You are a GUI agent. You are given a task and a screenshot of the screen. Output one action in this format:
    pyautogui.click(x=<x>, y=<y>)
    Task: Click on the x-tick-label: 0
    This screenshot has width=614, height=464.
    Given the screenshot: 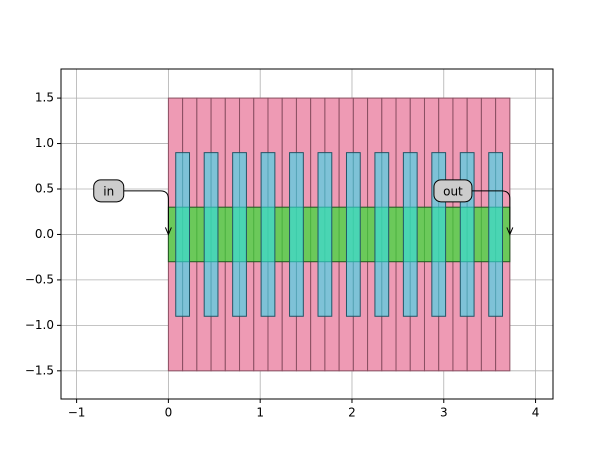 What is the action you would take?
    pyautogui.click(x=169, y=413)
    